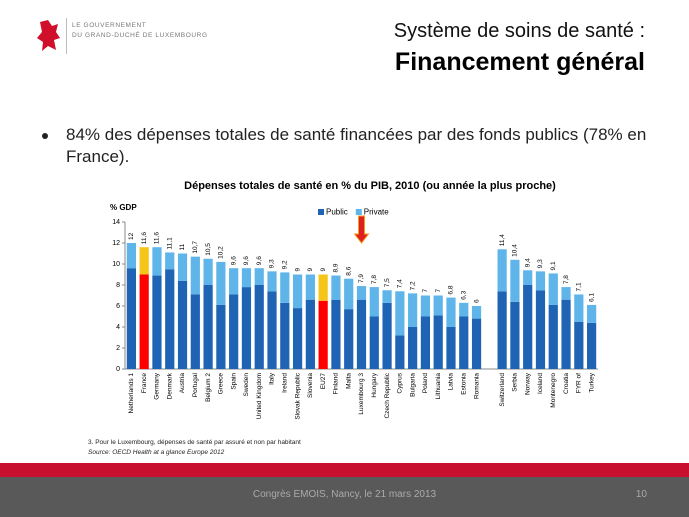 This screenshot has height=517, width=689. I want to click on x-tick-label: Ireland, so click(285, 383).